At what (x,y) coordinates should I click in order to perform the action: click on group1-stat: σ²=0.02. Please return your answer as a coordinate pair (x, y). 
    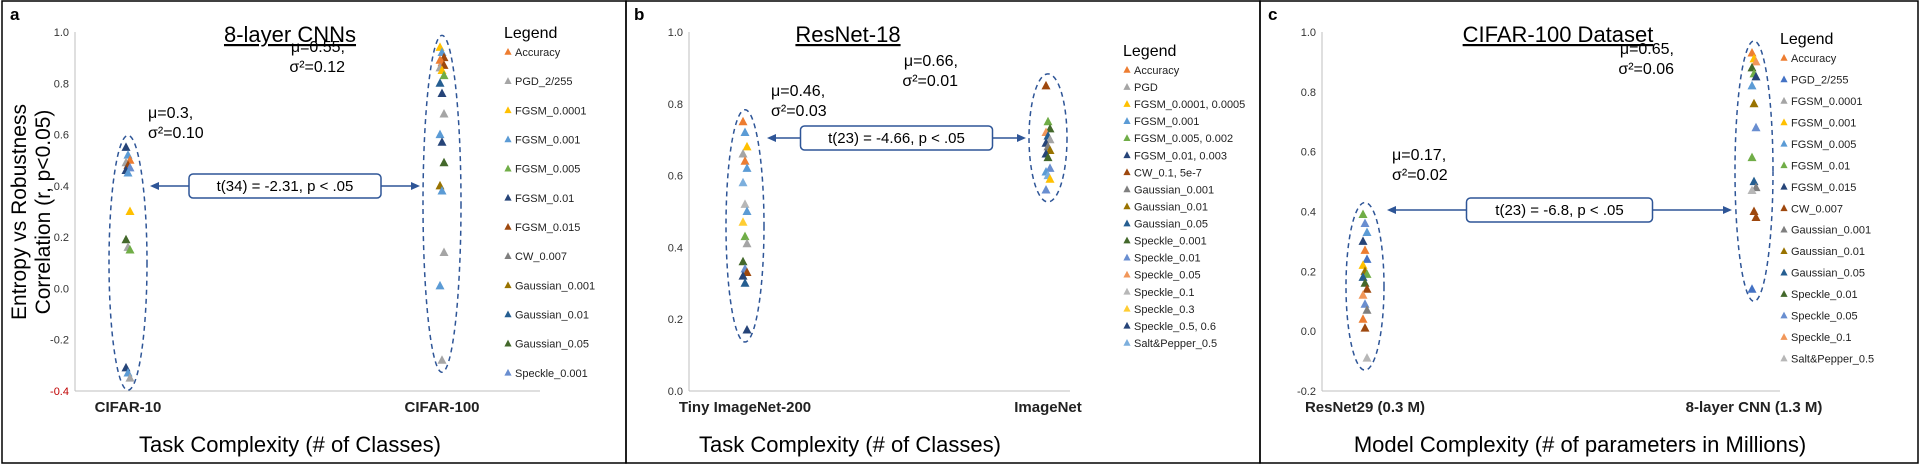
    Looking at the image, I should click on (1420, 175).